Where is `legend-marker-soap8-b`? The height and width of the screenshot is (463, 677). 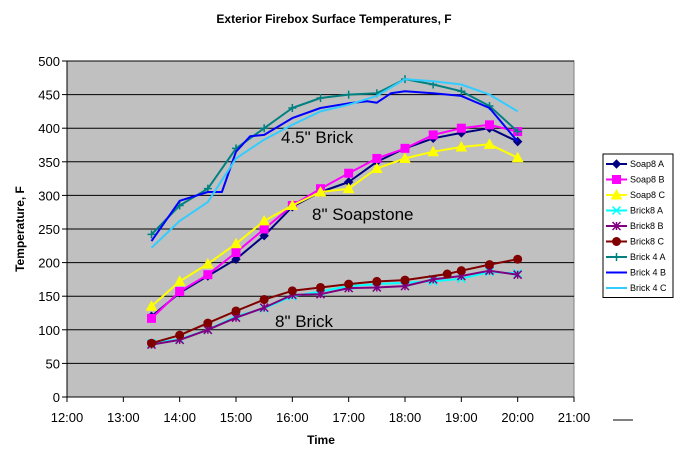
legend-marker-soap8-b is located at coordinates (616, 179).